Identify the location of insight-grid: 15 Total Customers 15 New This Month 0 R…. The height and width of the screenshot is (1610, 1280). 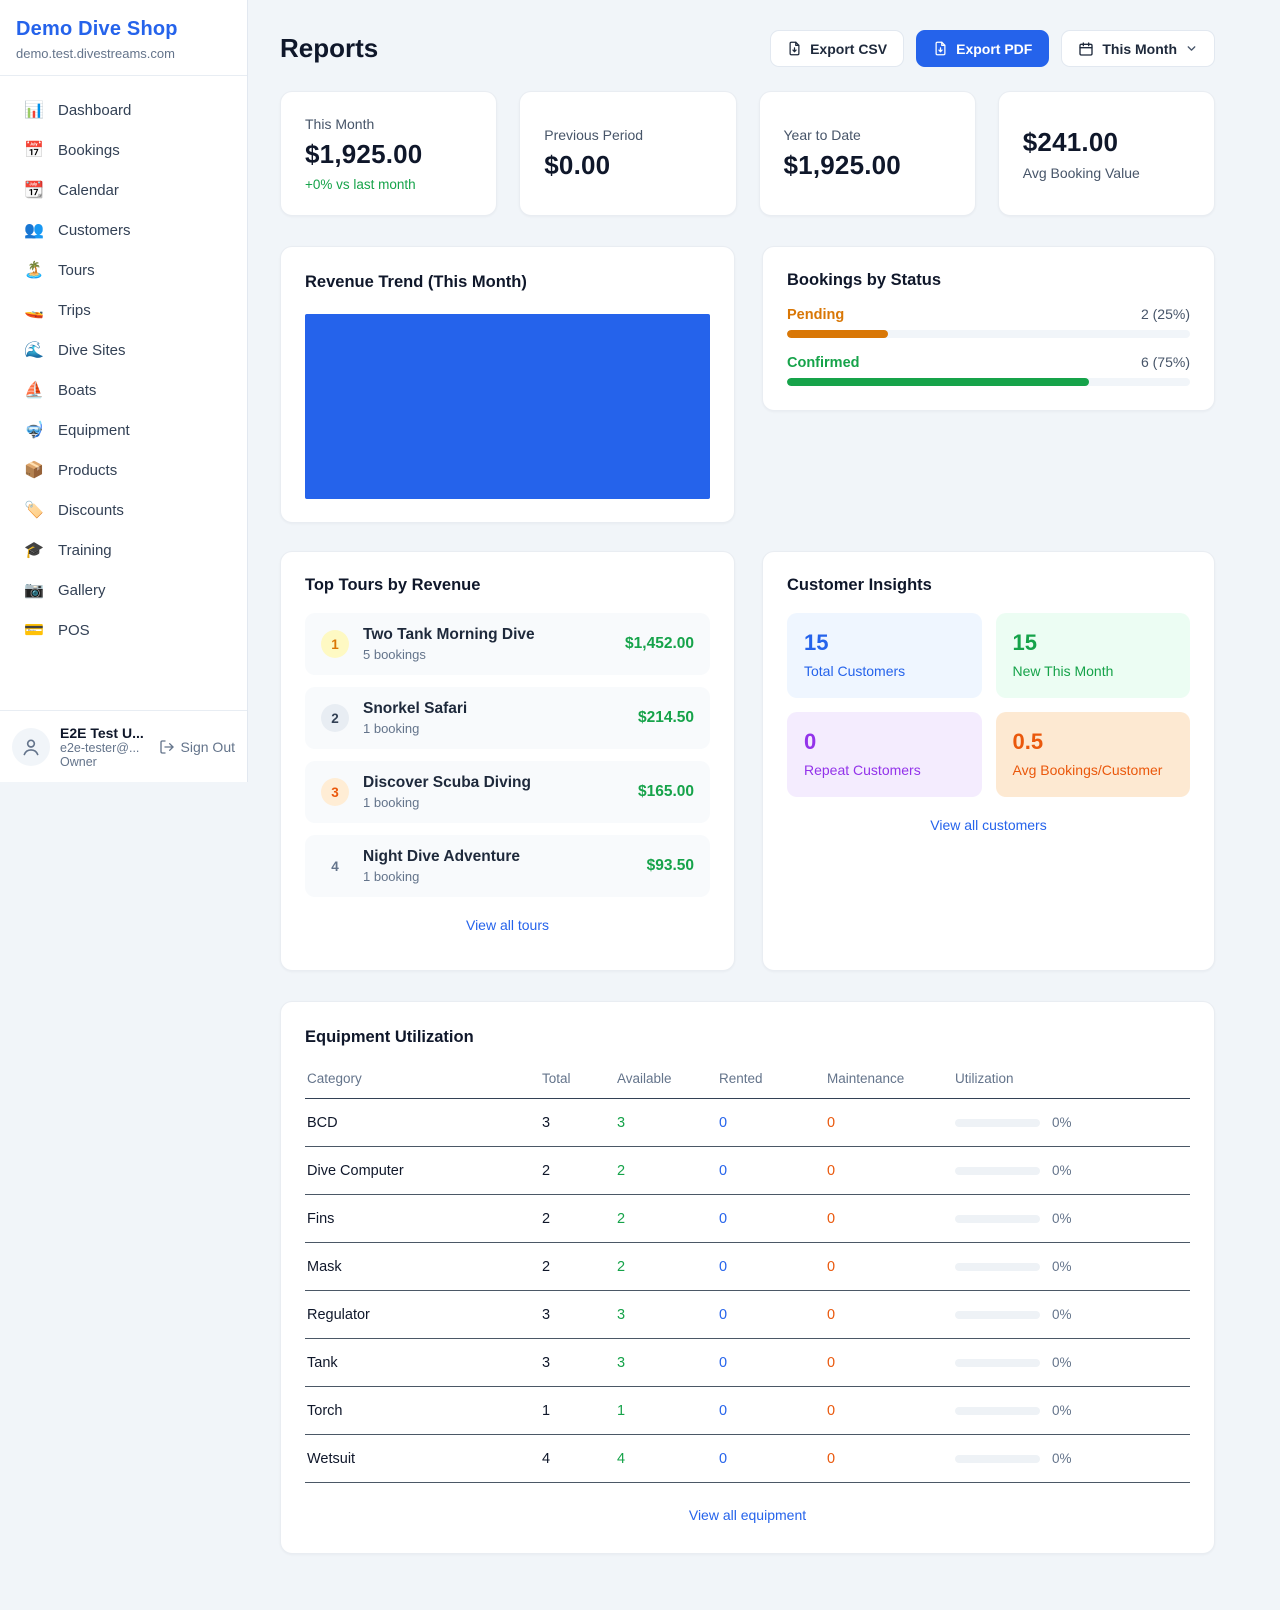
(988, 705).